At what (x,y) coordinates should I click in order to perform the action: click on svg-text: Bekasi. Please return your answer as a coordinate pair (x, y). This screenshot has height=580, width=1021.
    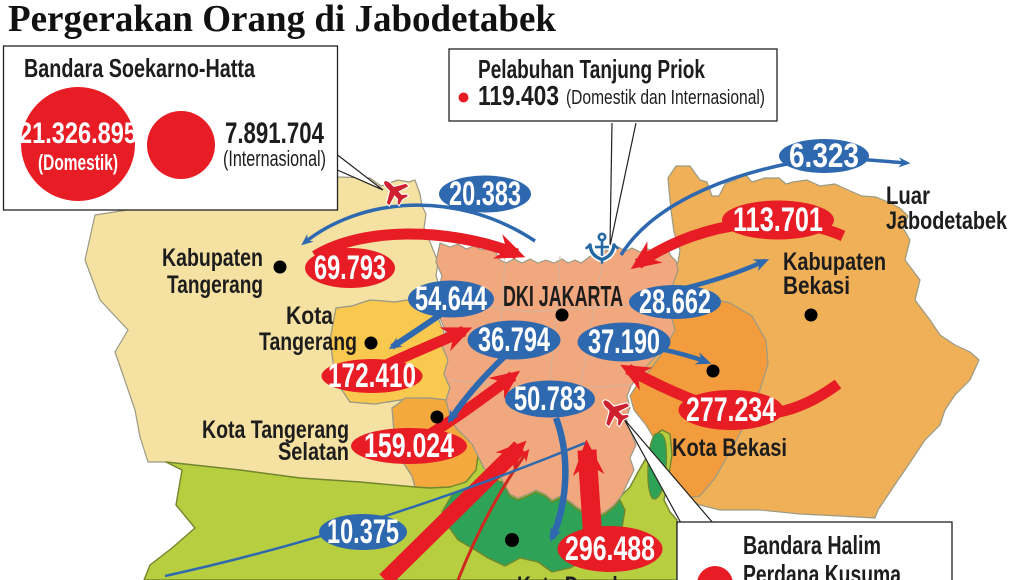
    Looking at the image, I should click on (816, 286).